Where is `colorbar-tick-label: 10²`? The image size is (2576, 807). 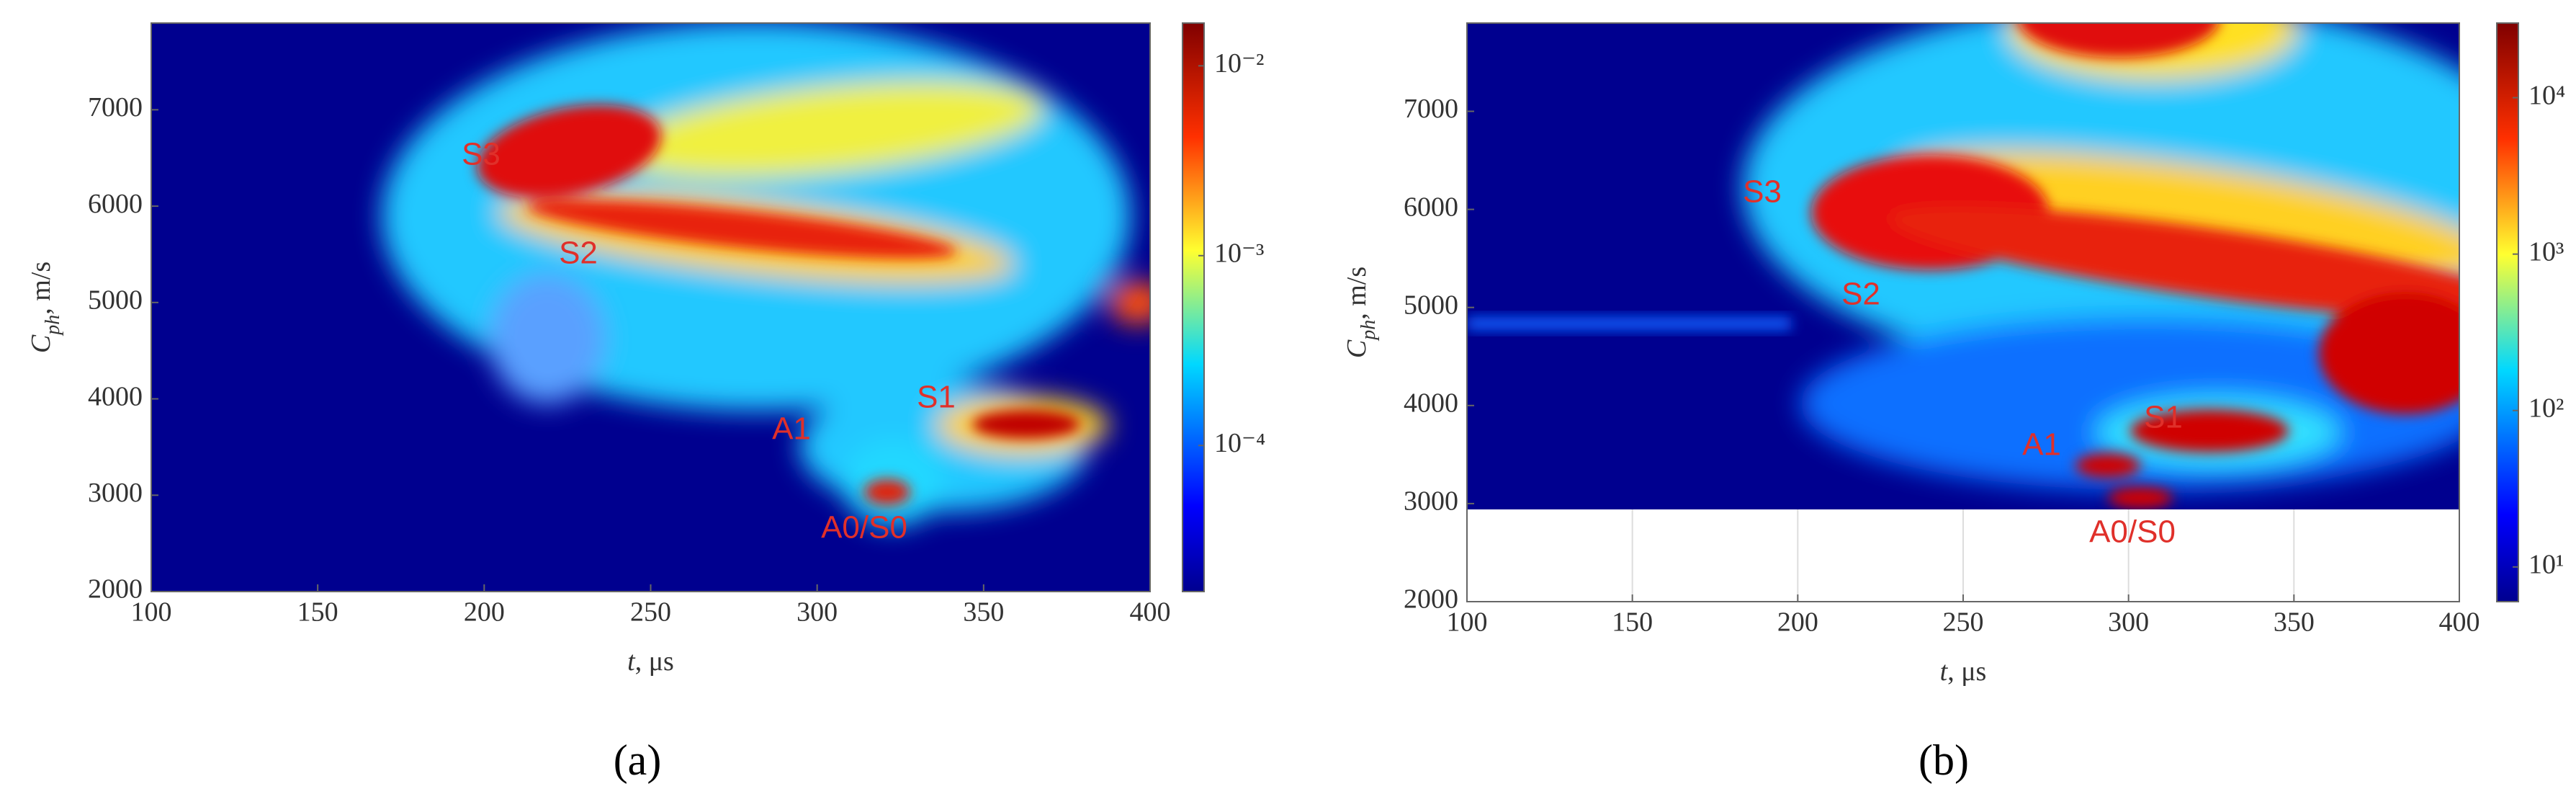
colorbar-tick-label: 10² is located at coordinates (2546, 408).